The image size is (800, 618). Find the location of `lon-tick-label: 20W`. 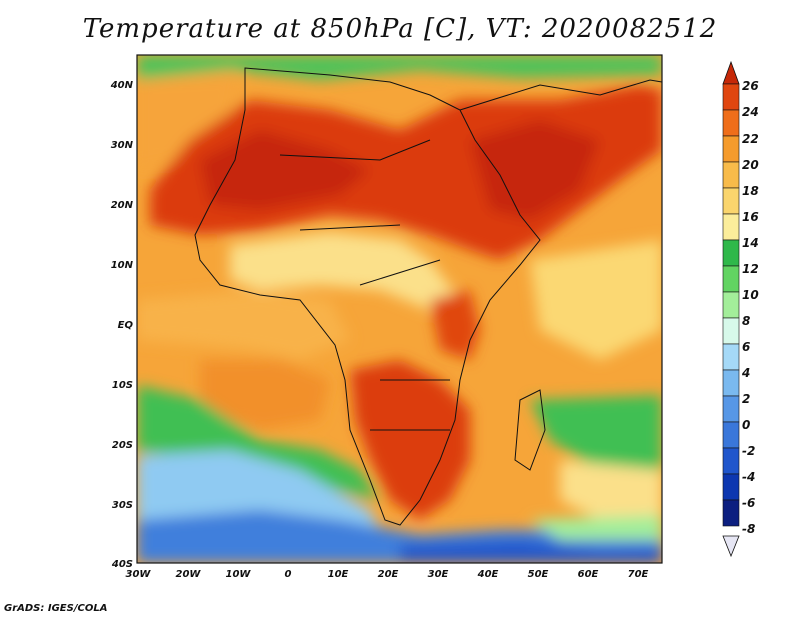

lon-tick-label: 20W is located at coordinates (189, 574).